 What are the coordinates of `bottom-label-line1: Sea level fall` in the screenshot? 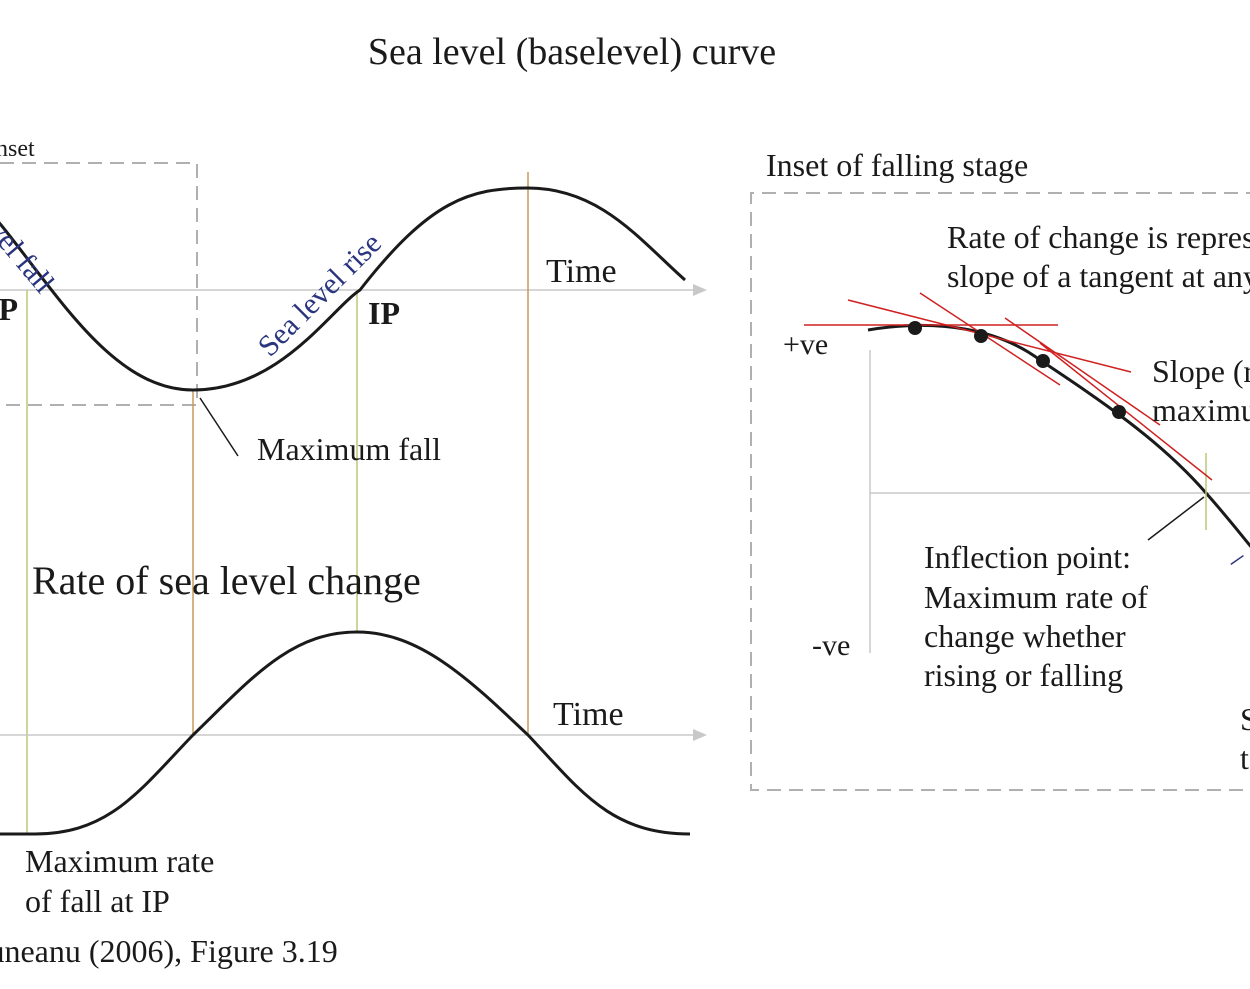 It's located at (1245, 719).